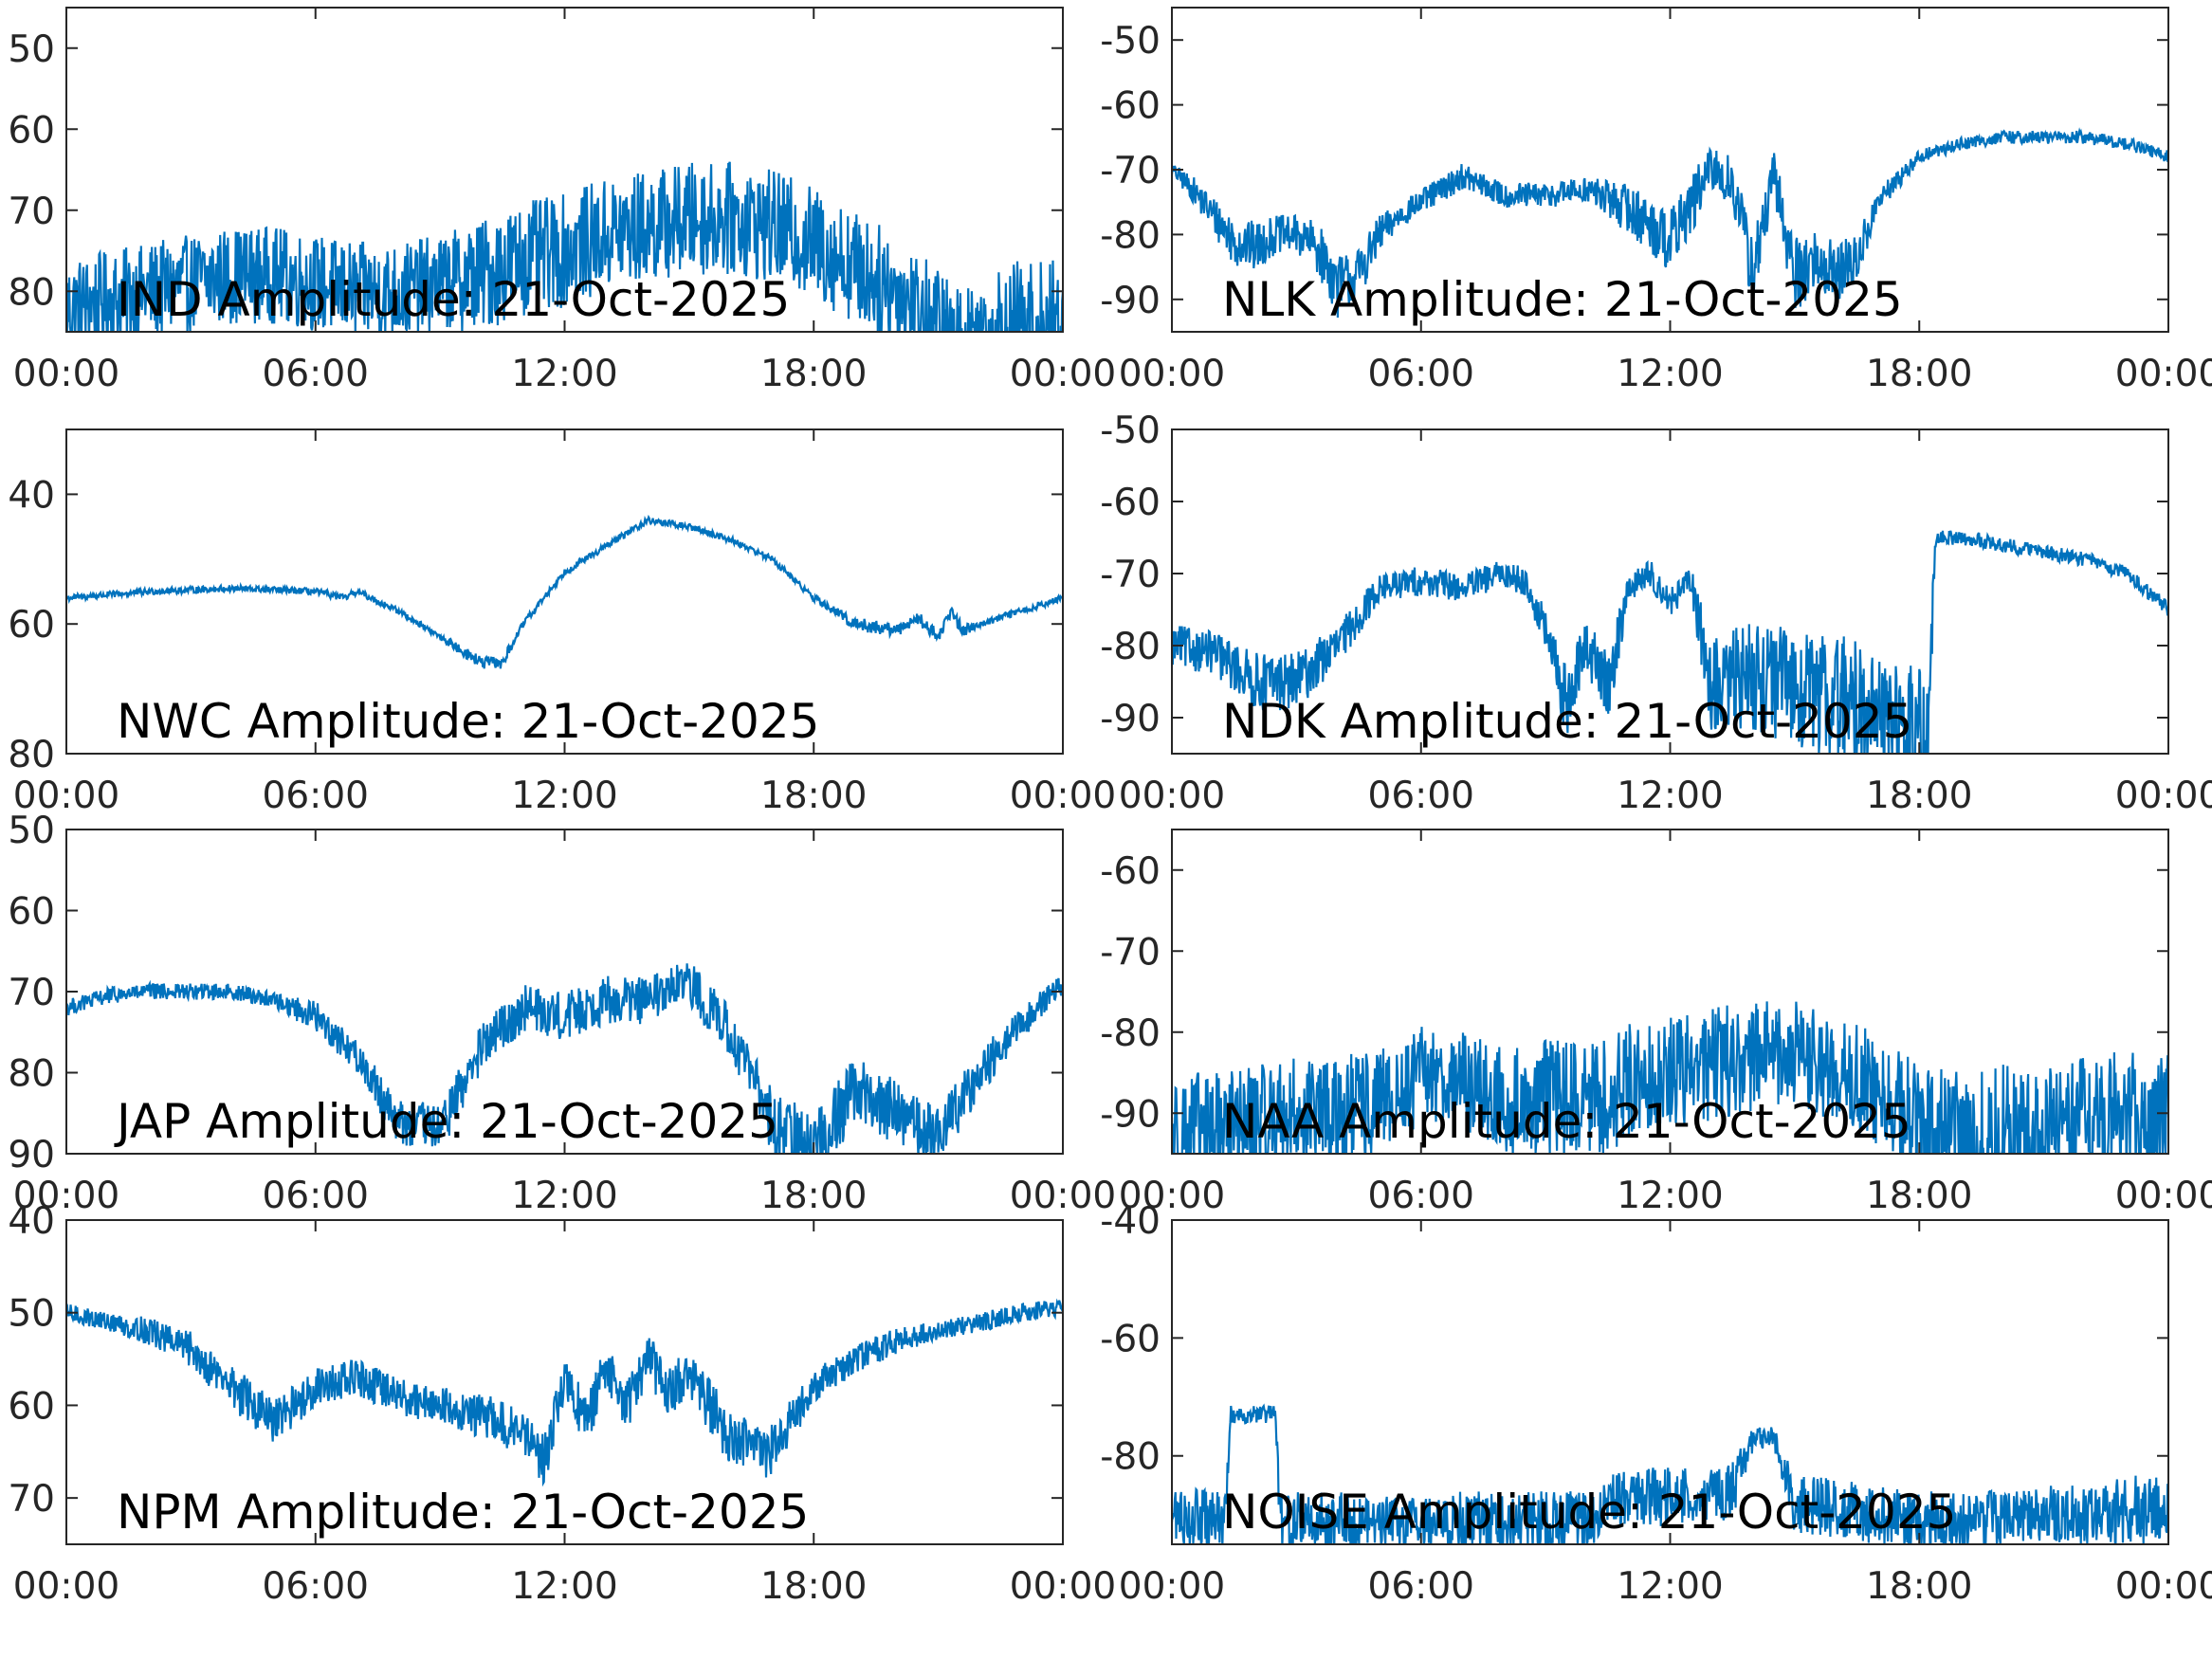 This screenshot has height=1659, width=2212. Describe the element at coordinates (31, 212) in the screenshot. I see `y-tick-label-0-2: 70` at that location.